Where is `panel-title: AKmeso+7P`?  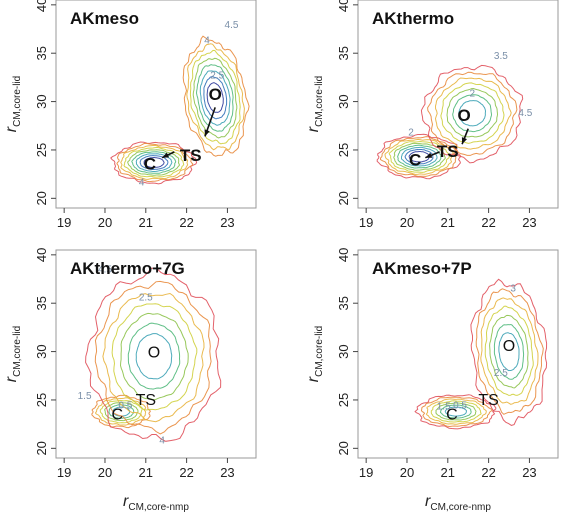 panel-title: AKmeso+7P is located at coordinates (422, 268).